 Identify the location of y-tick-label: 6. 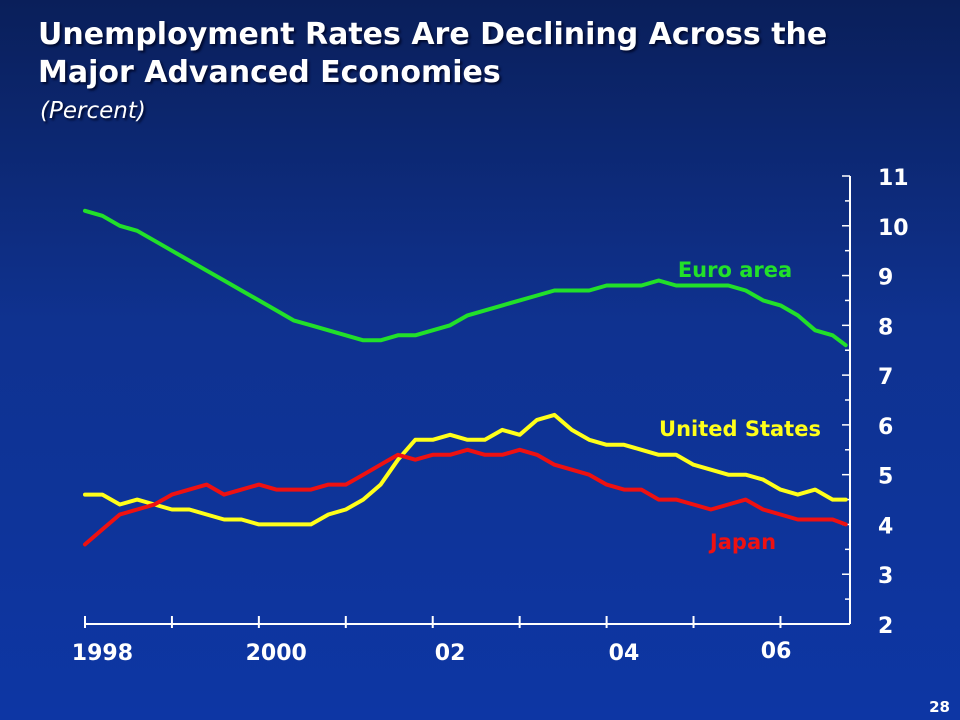
(885, 427).